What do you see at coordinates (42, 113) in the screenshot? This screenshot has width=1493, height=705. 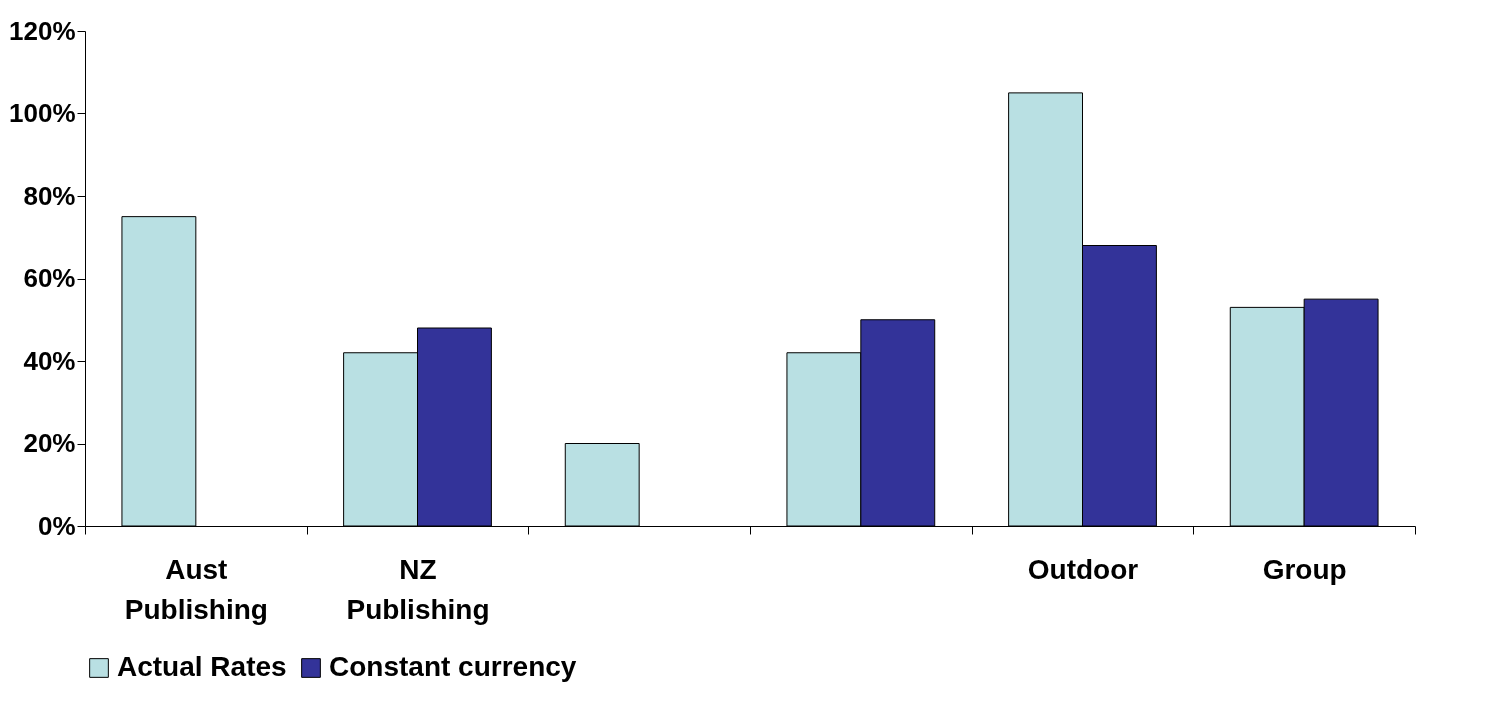 I see `y-tick-label: 100%` at bounding box center [42, 113].